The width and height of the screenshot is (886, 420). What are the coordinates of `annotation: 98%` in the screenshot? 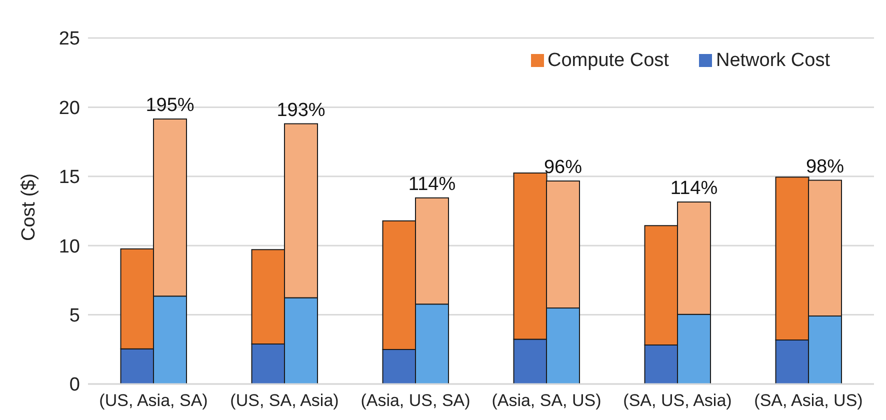 It's located at (825, 167).